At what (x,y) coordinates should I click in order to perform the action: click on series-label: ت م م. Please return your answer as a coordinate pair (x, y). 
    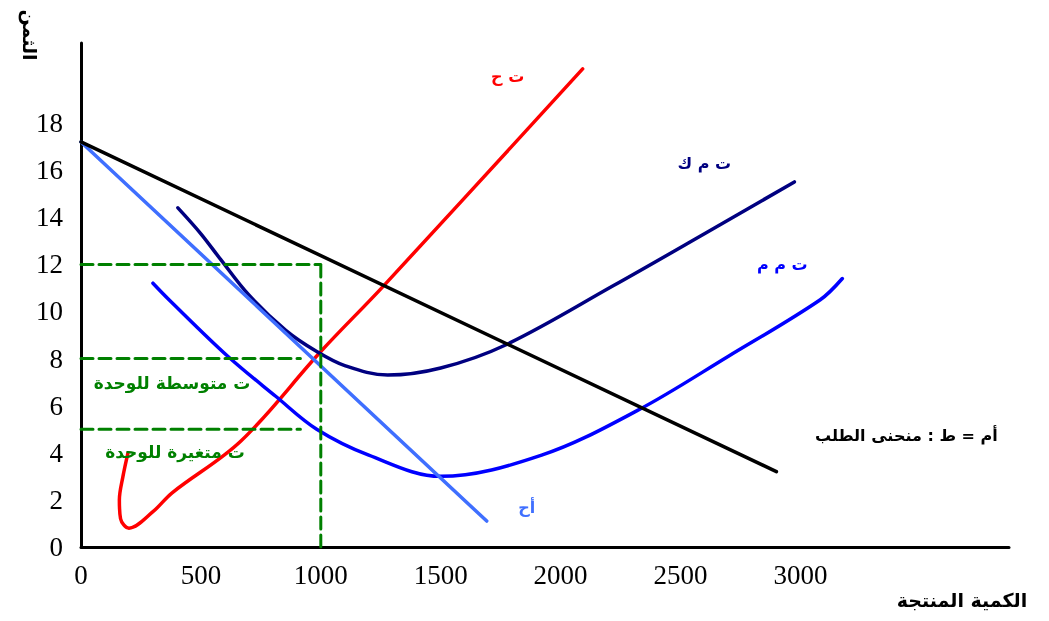
    Looking at the image, I should click on (782, 265).